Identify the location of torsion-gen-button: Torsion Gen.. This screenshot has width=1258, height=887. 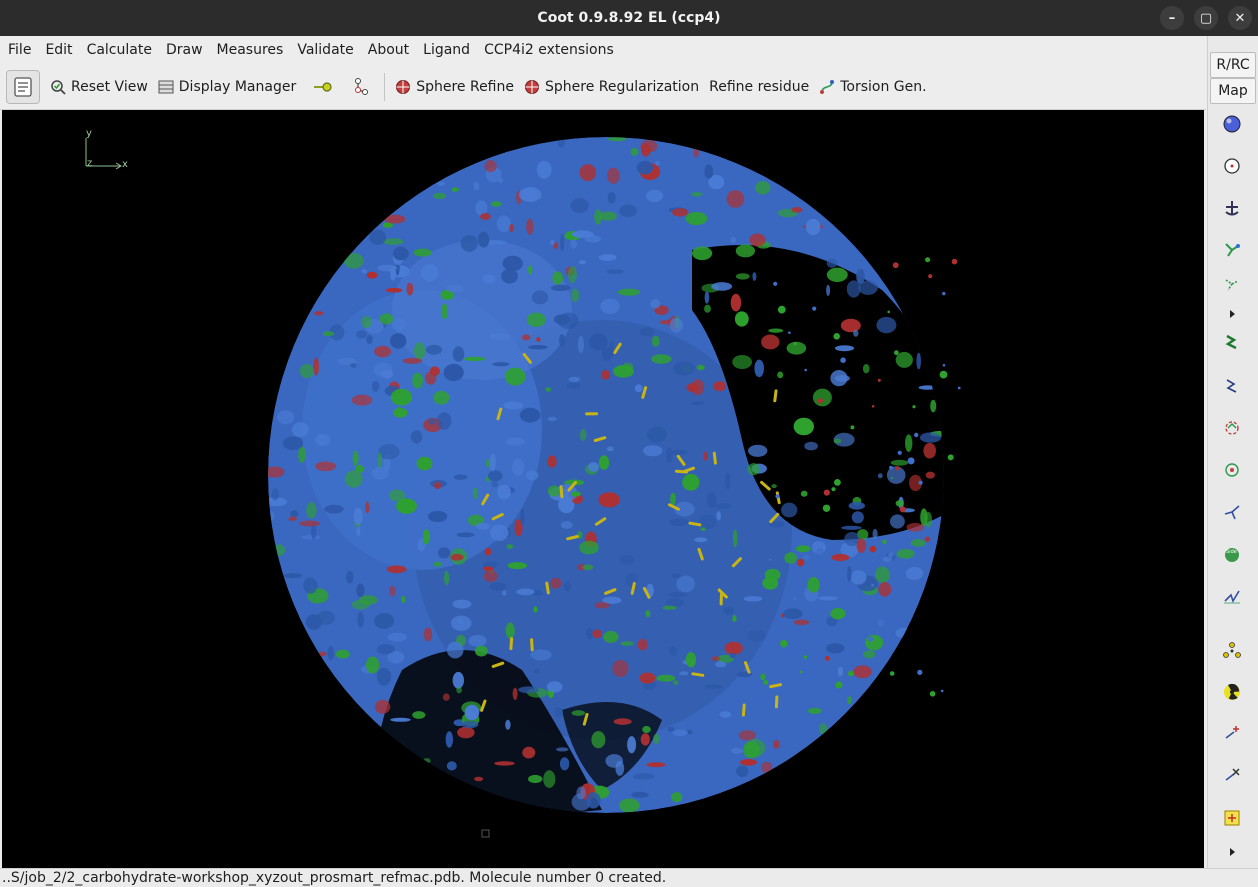
(872, 87).